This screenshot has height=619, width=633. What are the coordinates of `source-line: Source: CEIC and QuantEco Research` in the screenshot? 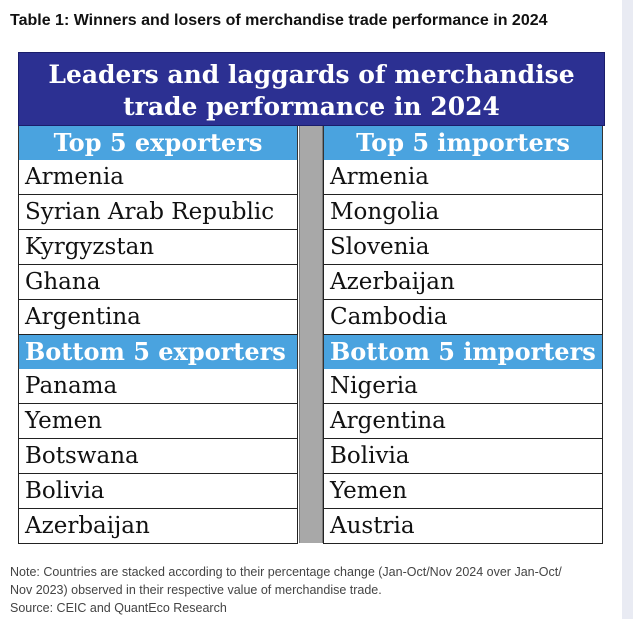 It's located at (118, 608).